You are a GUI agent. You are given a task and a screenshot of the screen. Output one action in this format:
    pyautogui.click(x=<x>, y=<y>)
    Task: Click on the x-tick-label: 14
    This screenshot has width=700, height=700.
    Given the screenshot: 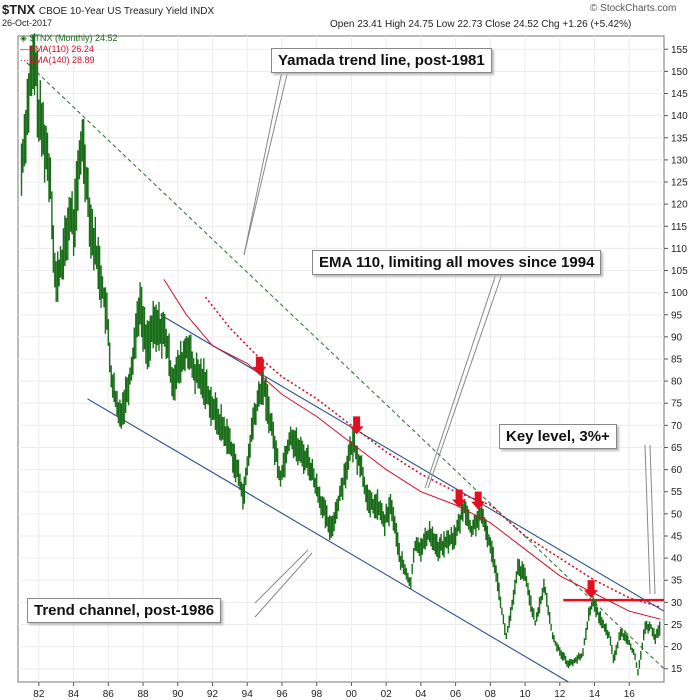 What is the action you would take?
    pyautogui.click(x=595, y=694)
    